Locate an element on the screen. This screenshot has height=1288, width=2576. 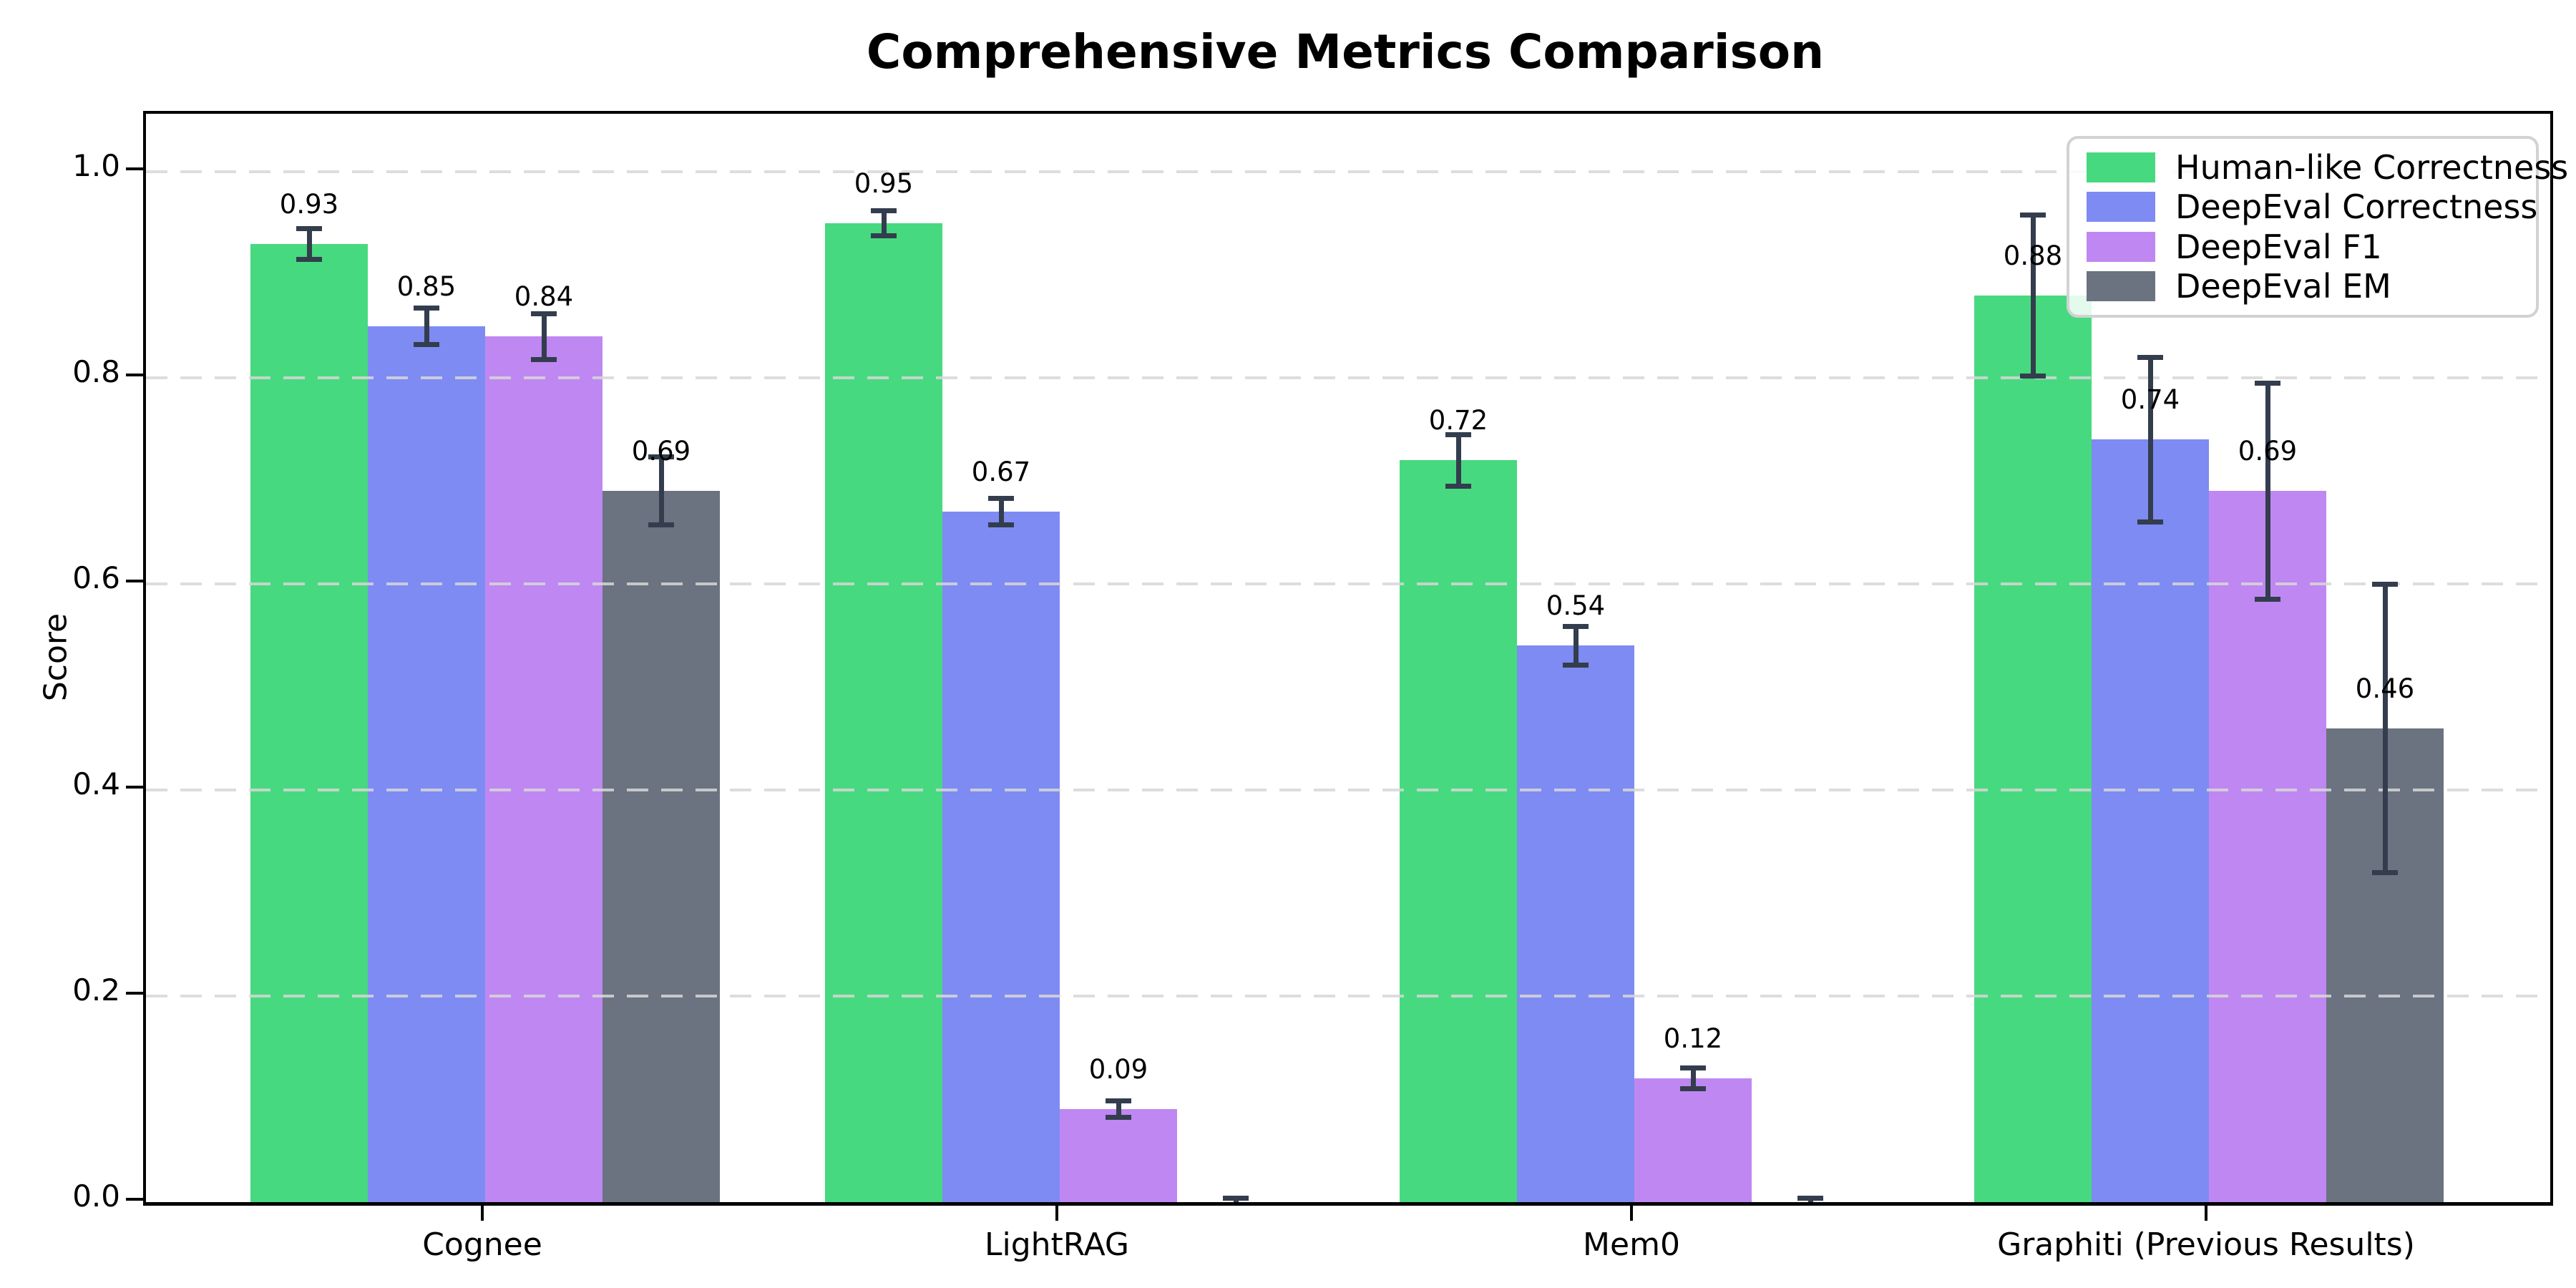
bar-value-label: 0.72 is located at coordinates (1458, 420).